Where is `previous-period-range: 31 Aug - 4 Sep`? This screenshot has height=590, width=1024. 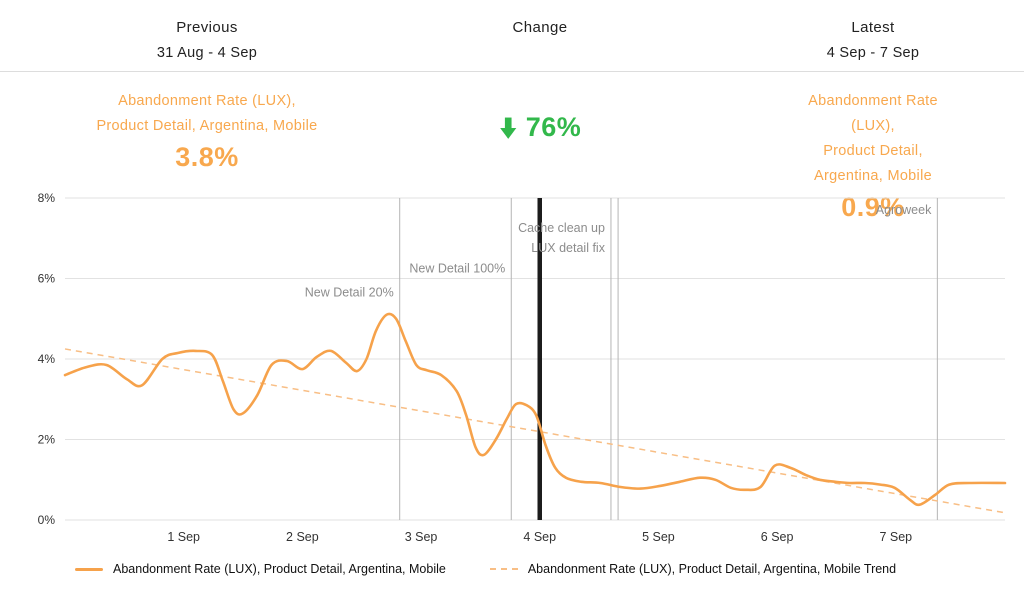
previous-period-range: 31 Aug - 4 Sep is located at coordinates (207, 53).